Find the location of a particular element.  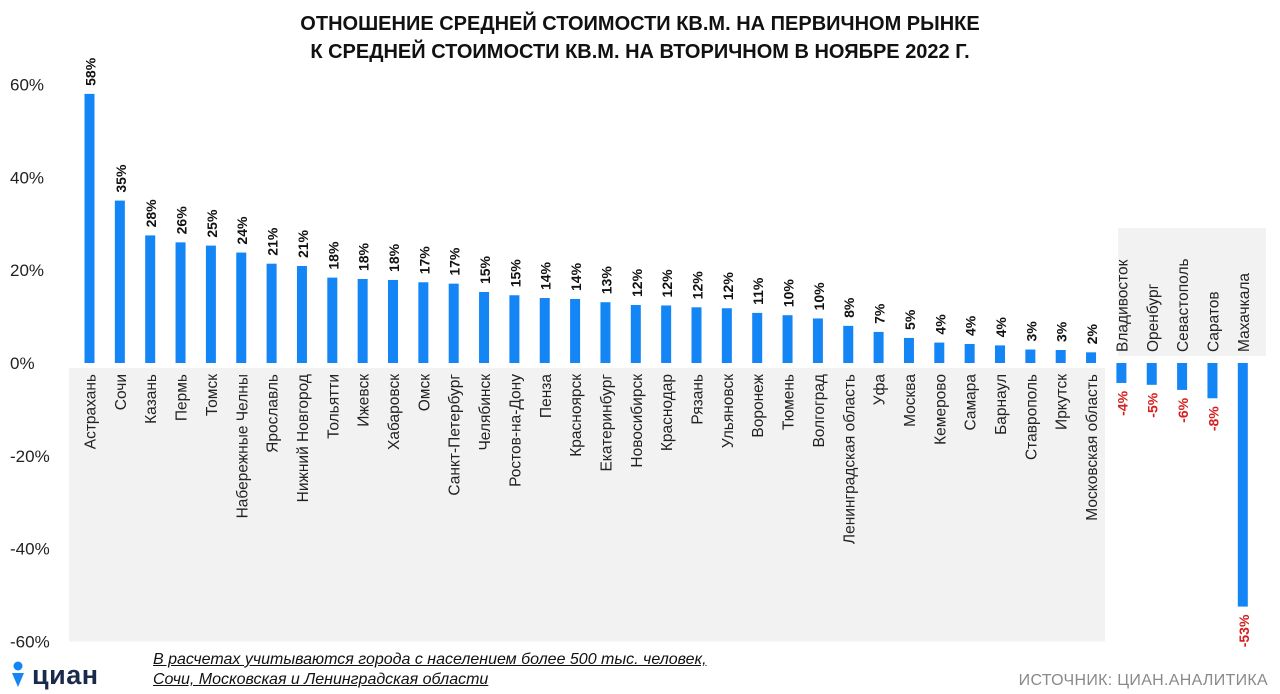

y-tick-label: 20% is located at coordinates (27, 270).